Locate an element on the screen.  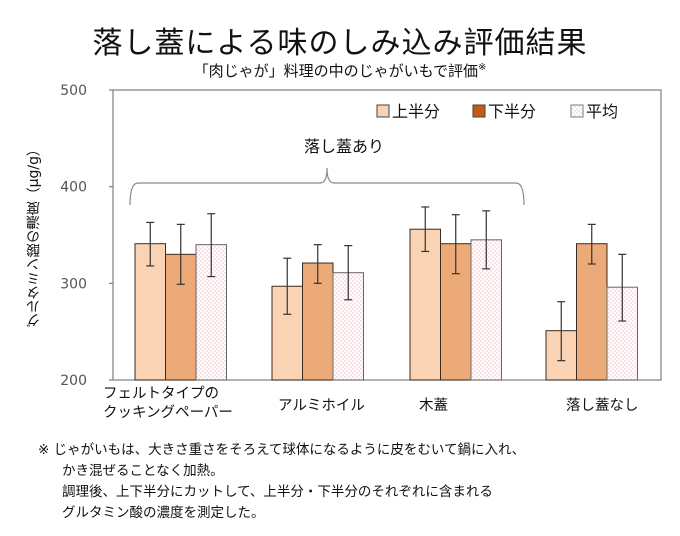
group-brace: 落し蓋あり is located at coordinates (327, 171).